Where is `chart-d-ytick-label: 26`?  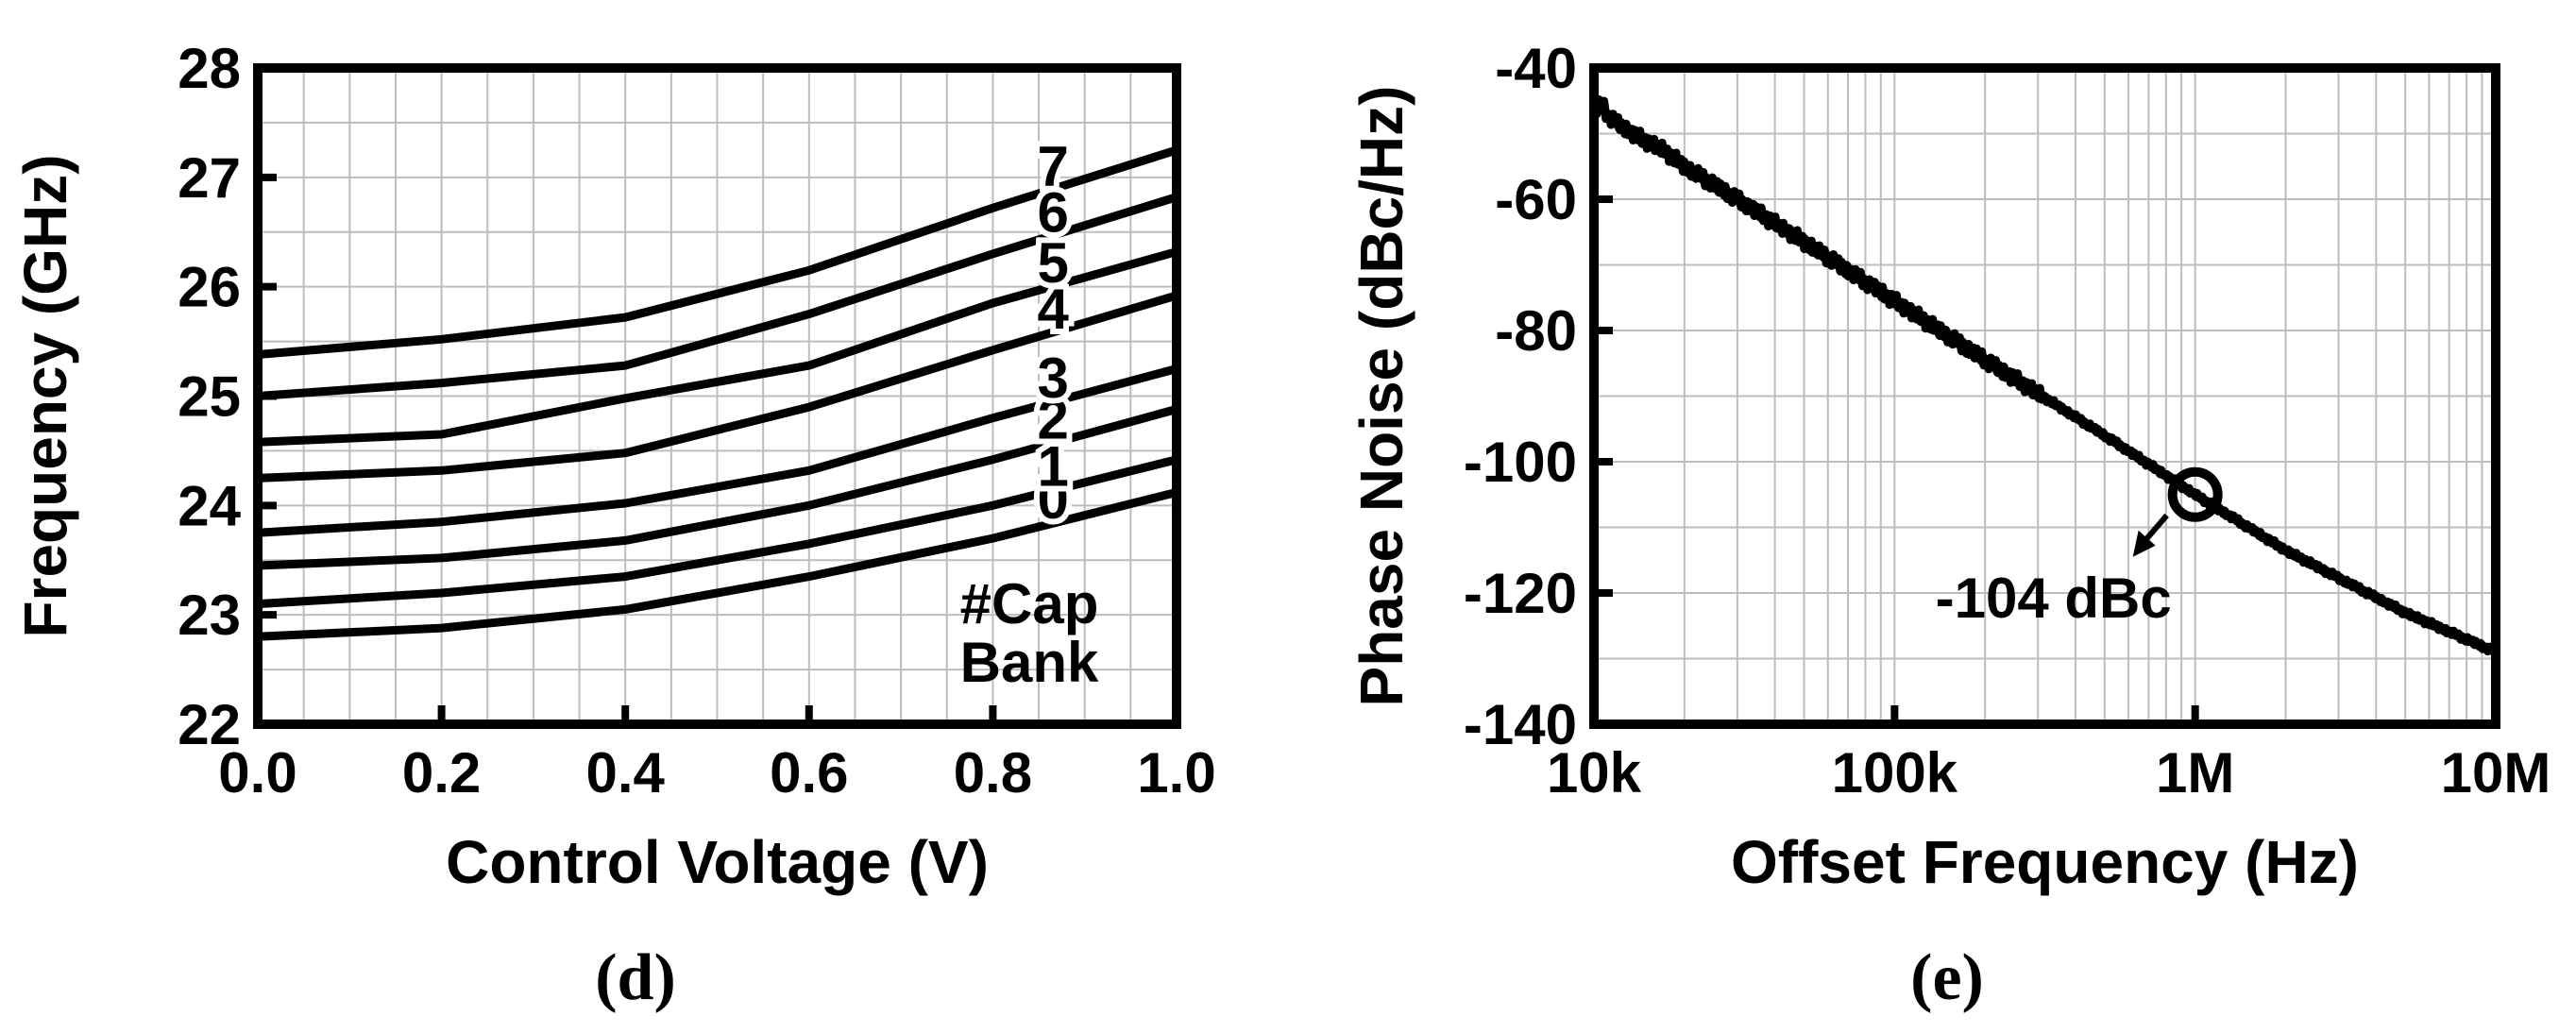
chart-d-ytick-label: 26 is located at coordinates (209, 287).